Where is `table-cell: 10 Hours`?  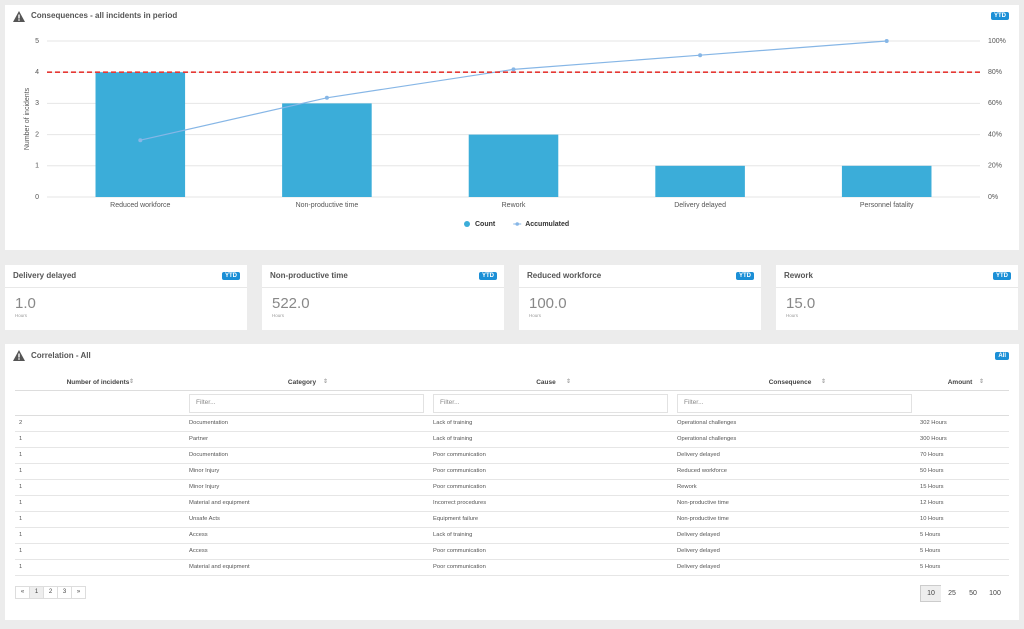 table-cell: 10 Hours is located at coordinates (932, 519).